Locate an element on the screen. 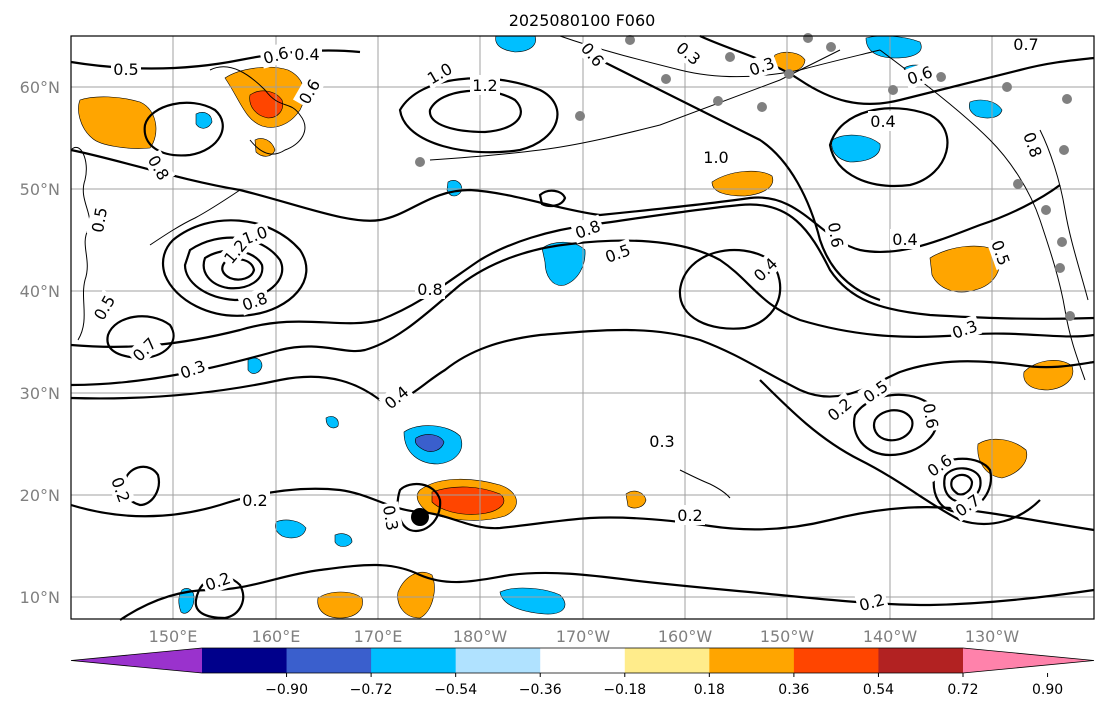 This screenshot has width=1105, height=712. lon-label: 170°E is located at coordinates (378, 636).